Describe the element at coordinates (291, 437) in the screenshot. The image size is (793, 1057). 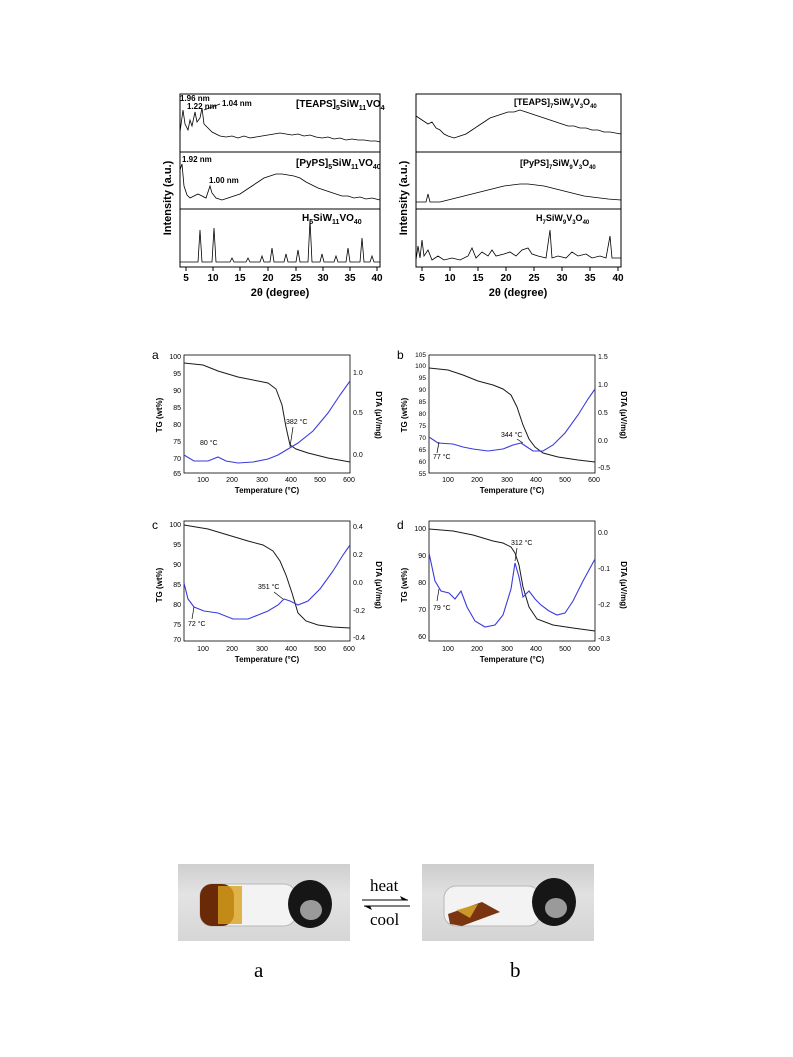
I see `tga-a-annot-2-arrow` at that location.